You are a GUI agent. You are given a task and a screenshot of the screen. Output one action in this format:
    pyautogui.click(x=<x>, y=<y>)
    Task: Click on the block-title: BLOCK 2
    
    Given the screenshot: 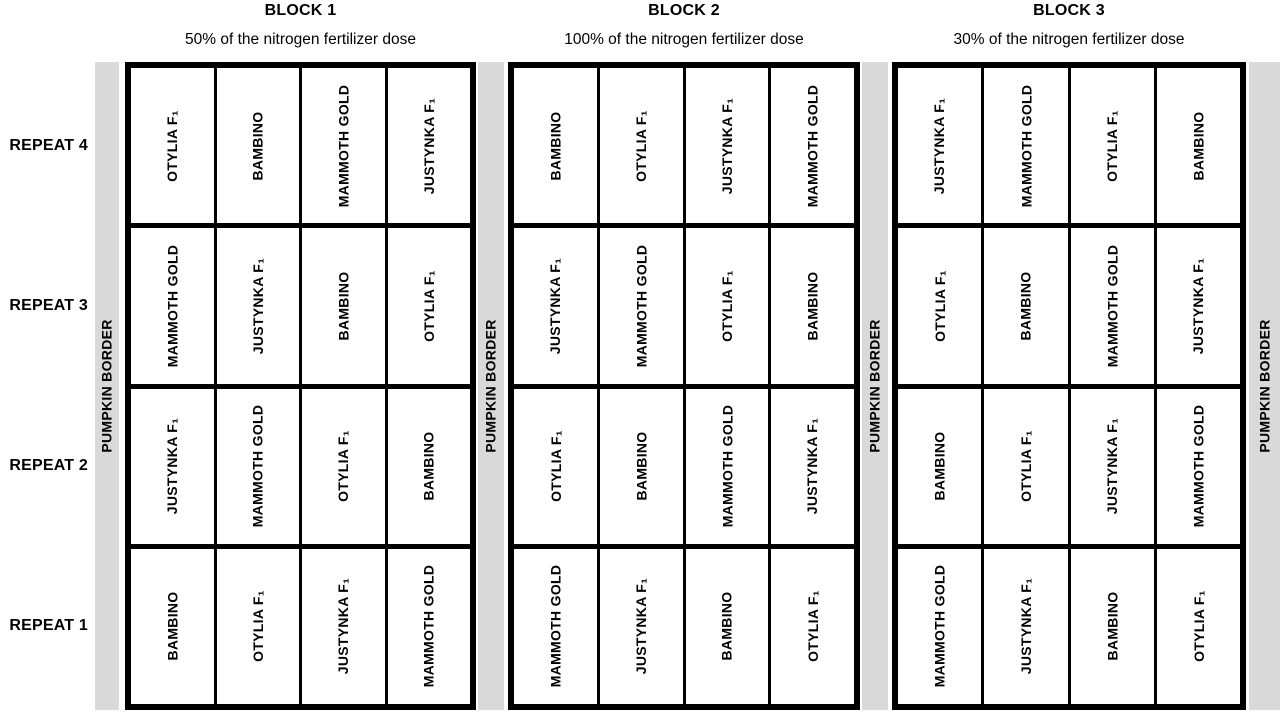 What is the action you would take?
    pyautogui.click(x=684, y=10)
    